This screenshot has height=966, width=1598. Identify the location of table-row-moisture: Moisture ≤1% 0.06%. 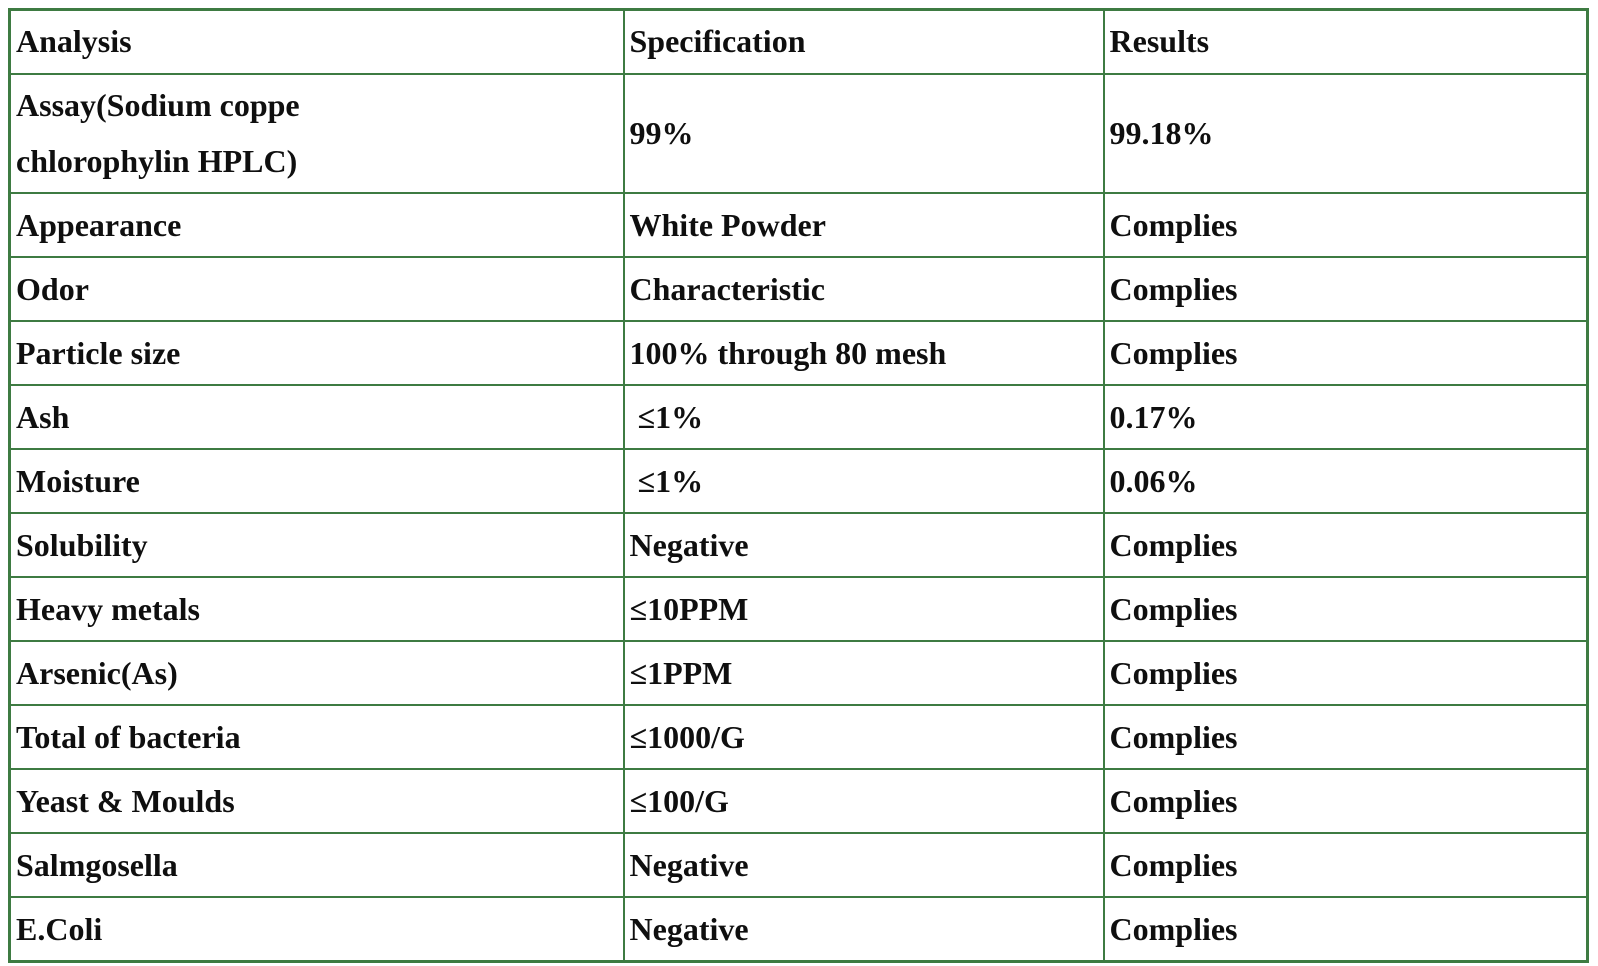
(798, 481).